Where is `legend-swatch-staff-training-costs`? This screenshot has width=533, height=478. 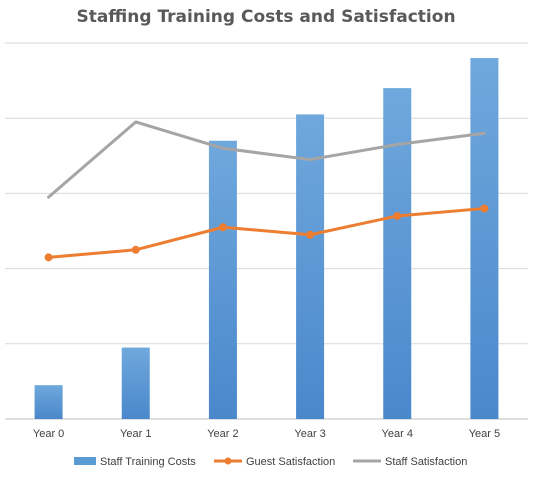
legend-swatch-staff-training-costs is located at coordinates (85, 461).